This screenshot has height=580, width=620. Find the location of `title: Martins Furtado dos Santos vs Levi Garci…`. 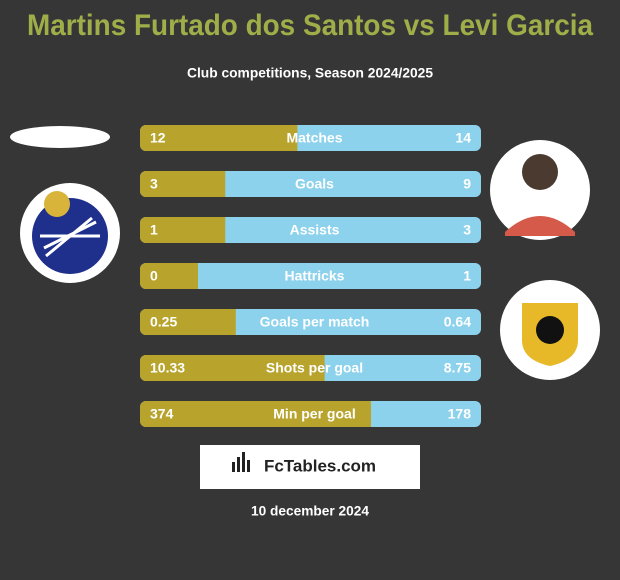

title: Martins Furtado dos Santos vs Levi Garci… is located at coordinates (310, 25).